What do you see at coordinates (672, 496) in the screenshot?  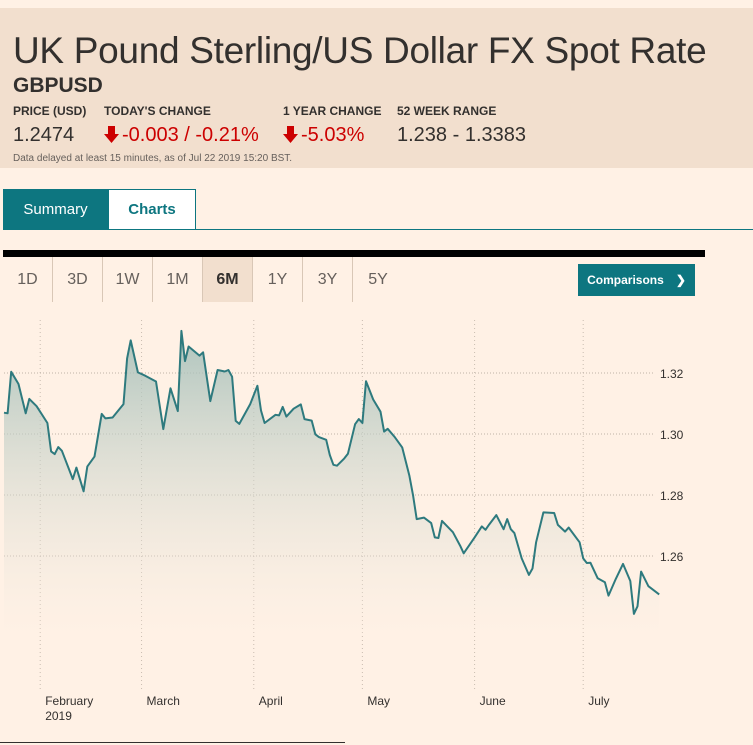 I see `y-tick-label: 1.28` at bounding box center [672, 496].